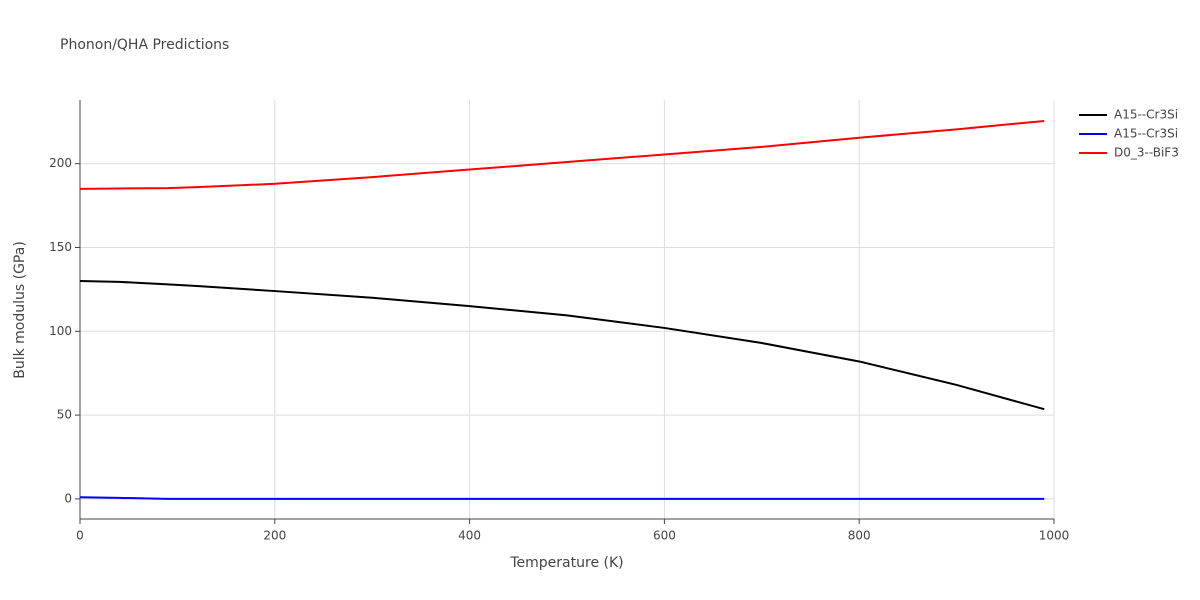  I want to click on x-tick-label: 200, so click(274, 536).